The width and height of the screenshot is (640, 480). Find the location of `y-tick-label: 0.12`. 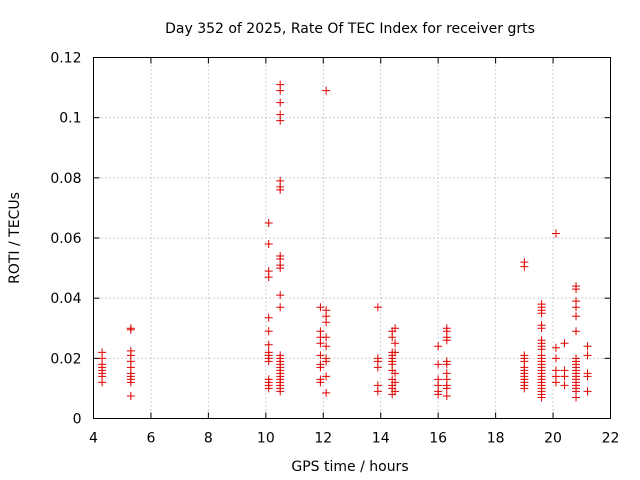

y-tick-label: 0.12 is located at coordinates (65, 59).